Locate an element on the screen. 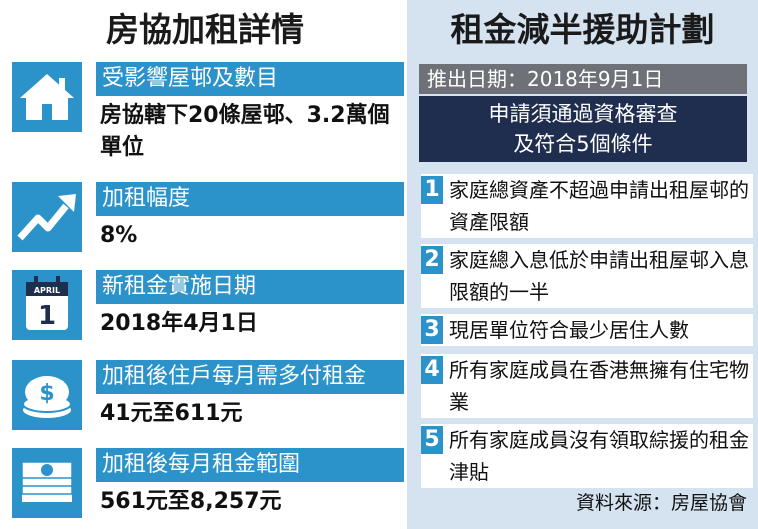  right-title: 租金減半援助計劃 is located at coordinates (582, 29).